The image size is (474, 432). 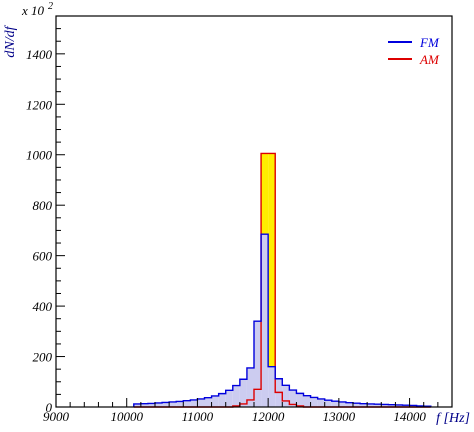 I want to click on y-tick-label: 600, so click(x=43, y=256).